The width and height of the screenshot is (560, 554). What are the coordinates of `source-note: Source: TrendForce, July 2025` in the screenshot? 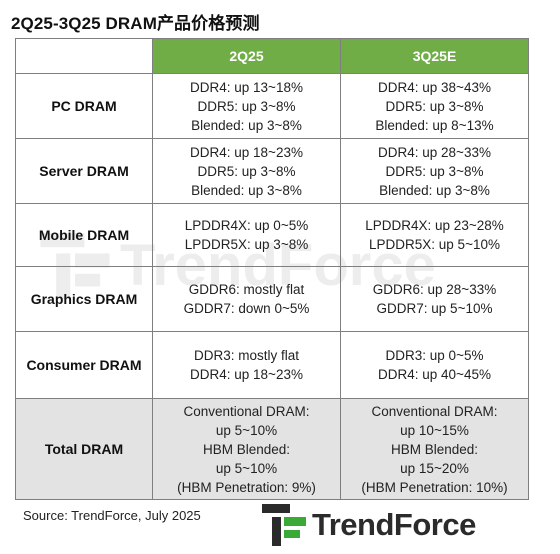 It's located at (112, 515).